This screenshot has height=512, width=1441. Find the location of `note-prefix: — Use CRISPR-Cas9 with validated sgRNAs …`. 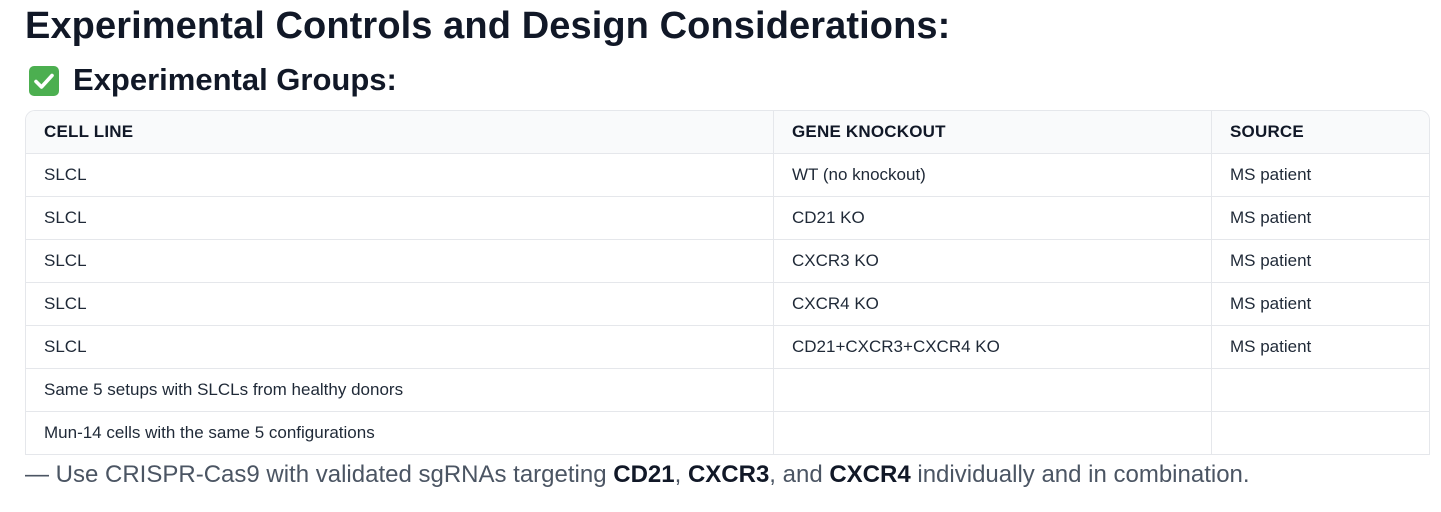

note-prefix: — Use CRISPR-Cas9 with validated sgRNAs … is located at coordinates (319, 474).